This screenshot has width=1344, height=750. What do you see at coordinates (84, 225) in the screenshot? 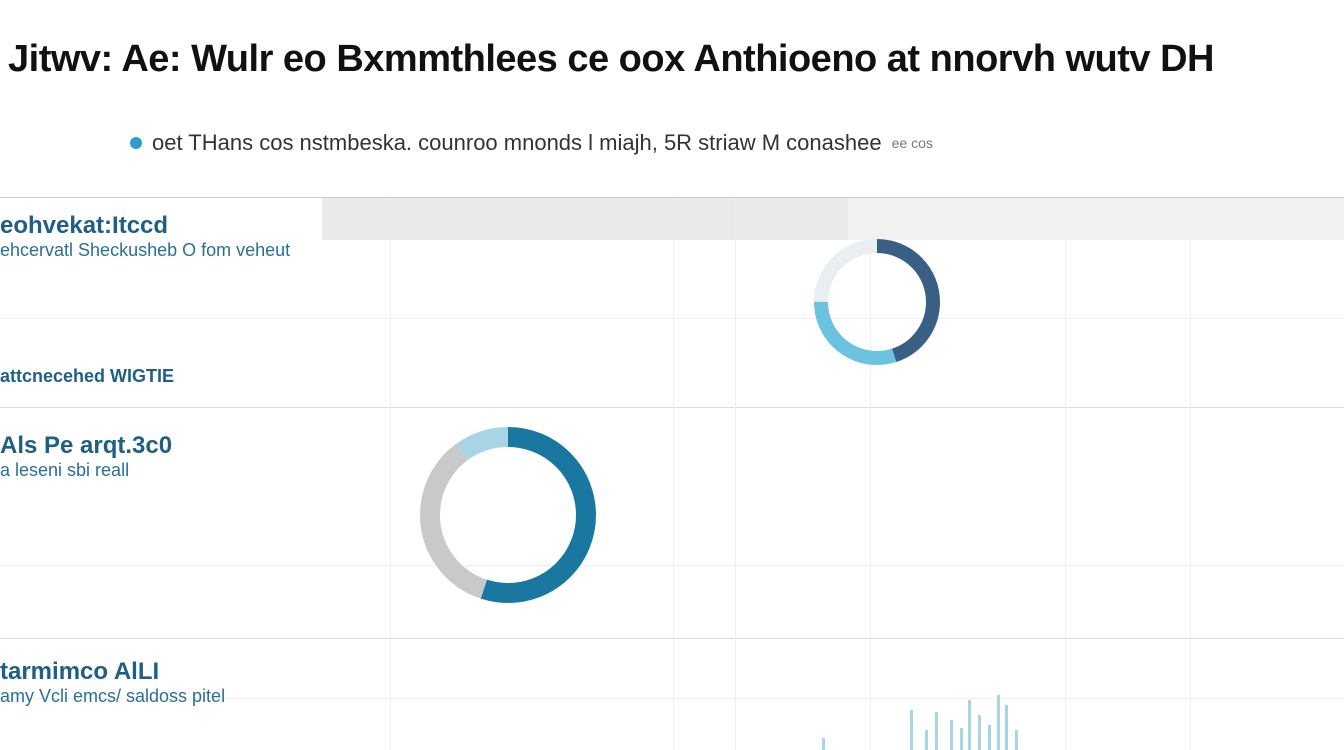
I see `section-title: eohvekat:Itccd` at bounding box center [84, 225].